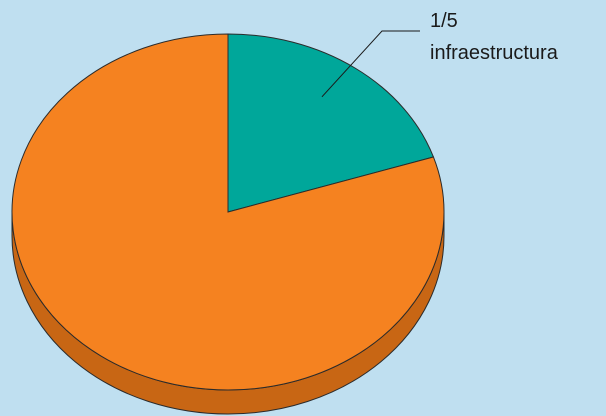 This screenshot has height=416, width=606. I want to click on callout: 1/5 infraestructura, so click(440, 54).